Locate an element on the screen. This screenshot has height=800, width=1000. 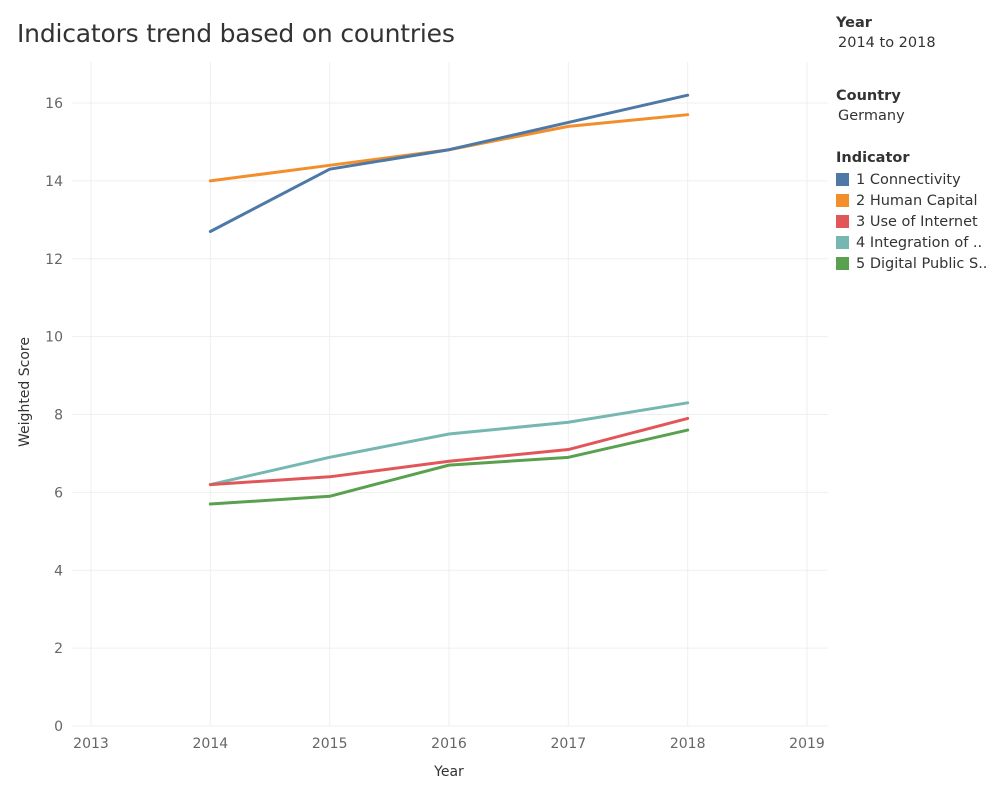
y-tick-label: 12 is located at coordinates (54, 260).